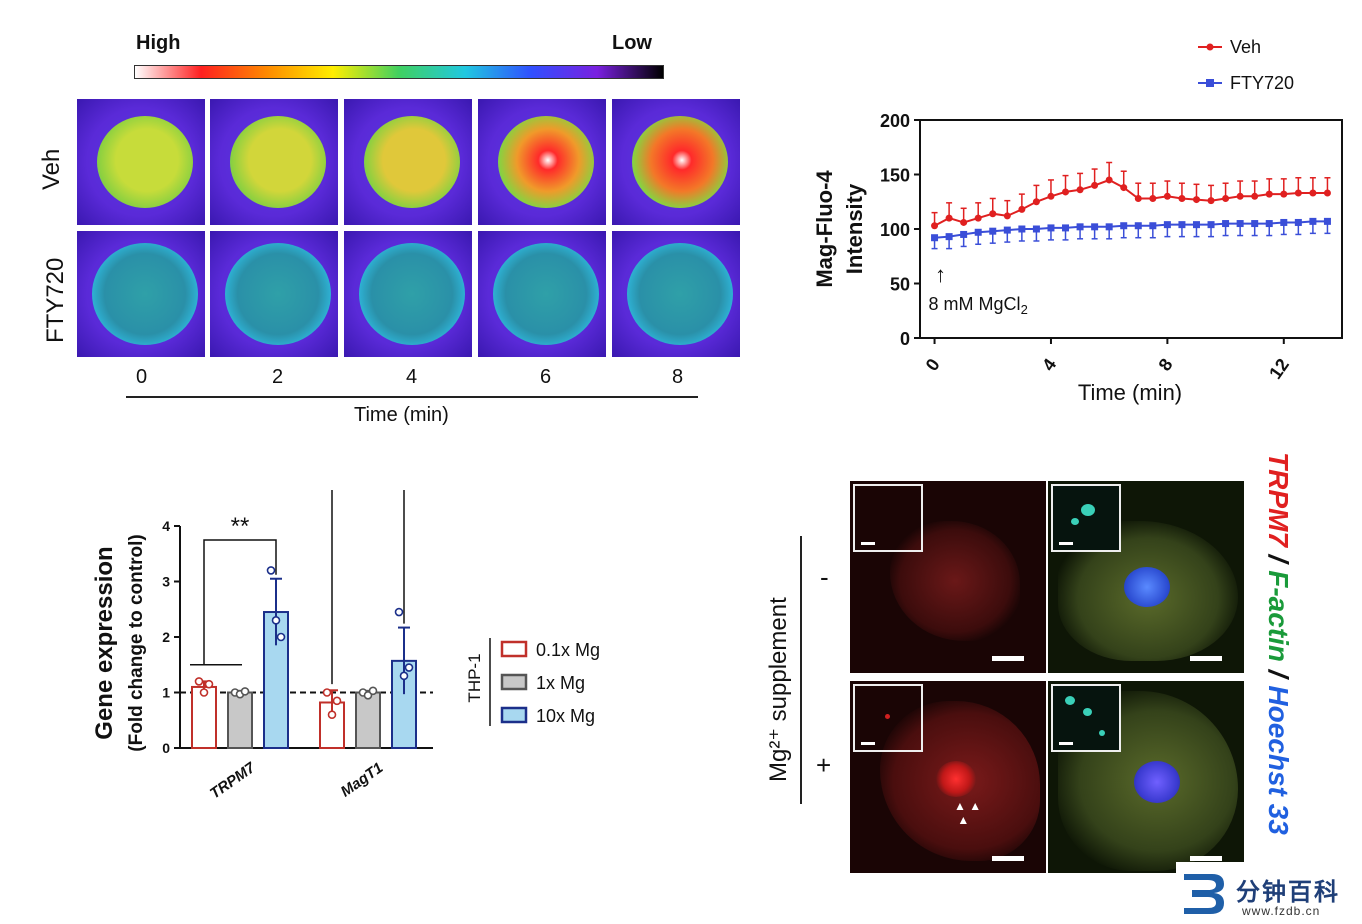  I want to click on x-tick-label: 8, so click(1166, 365).